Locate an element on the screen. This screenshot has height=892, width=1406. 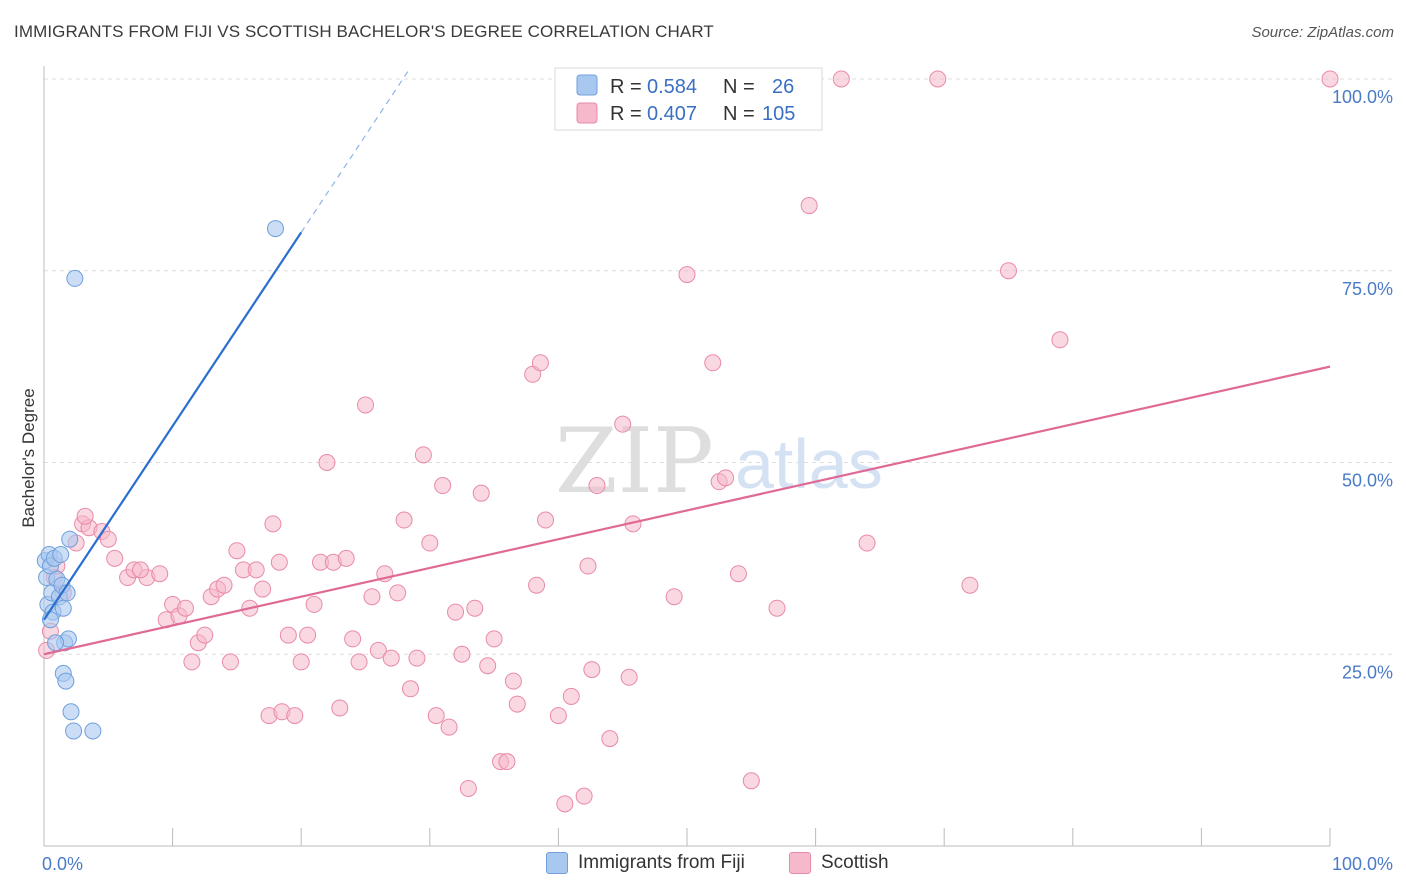
y-tick-label-75: 75.0% is located at coordinates (1367, 289).